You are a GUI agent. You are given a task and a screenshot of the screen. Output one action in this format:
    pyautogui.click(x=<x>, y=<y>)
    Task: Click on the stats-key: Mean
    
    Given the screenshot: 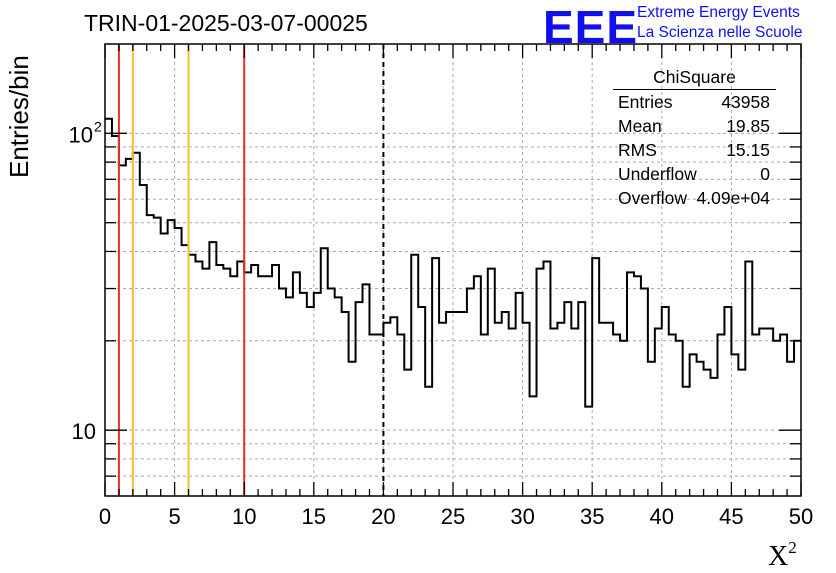 What is the action you would take?
    pyautogui.click(x=640, y=126)
    